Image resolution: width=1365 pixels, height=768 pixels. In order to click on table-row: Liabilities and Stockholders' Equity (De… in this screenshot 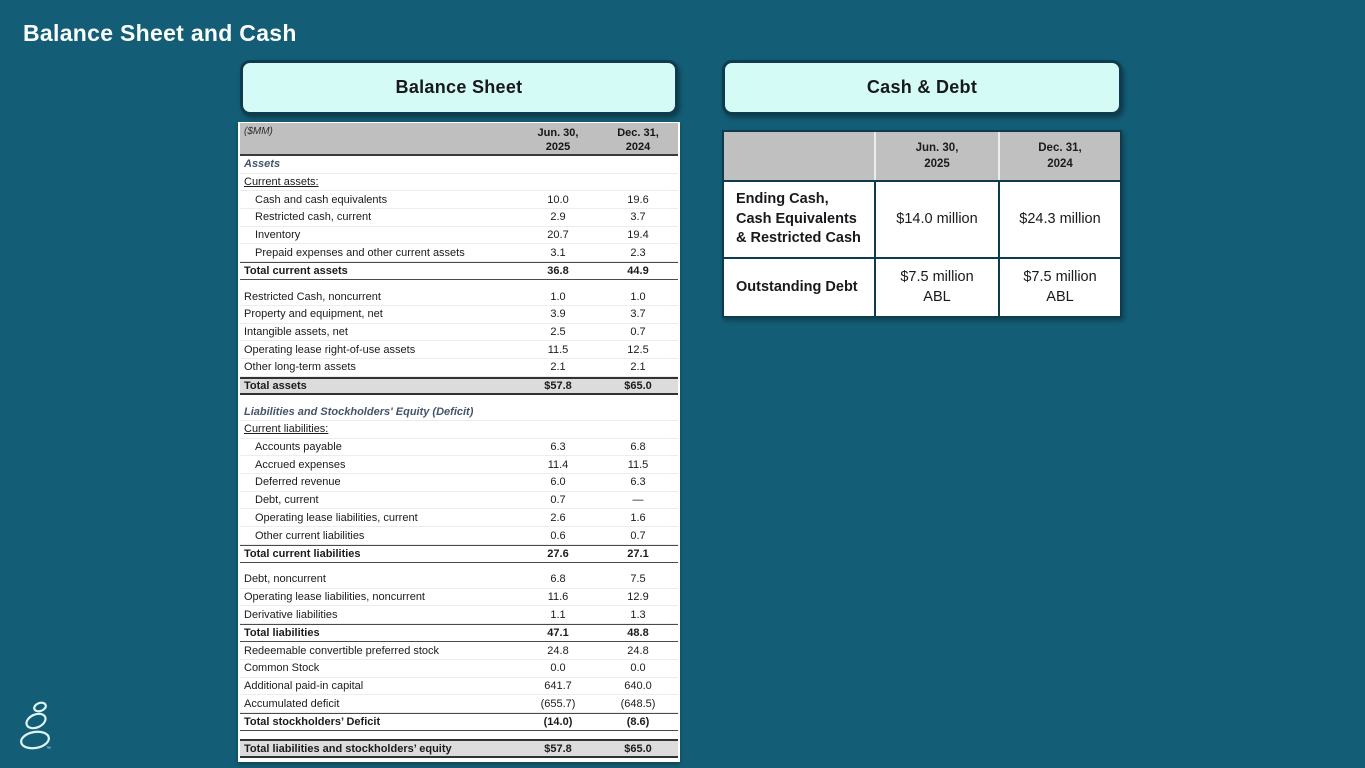, I will do `click(459, 412)`.